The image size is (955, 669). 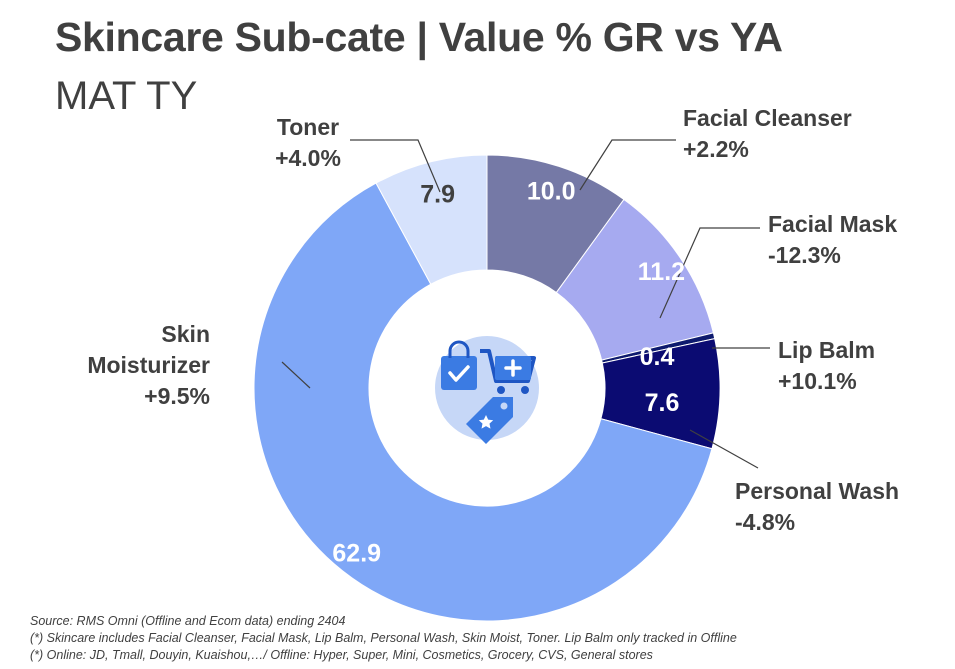 What do you see at coordinates (308, 142) in the screenshot?
I see `callout-toner: Toner +4.0%` at bounding box center [308, 142].